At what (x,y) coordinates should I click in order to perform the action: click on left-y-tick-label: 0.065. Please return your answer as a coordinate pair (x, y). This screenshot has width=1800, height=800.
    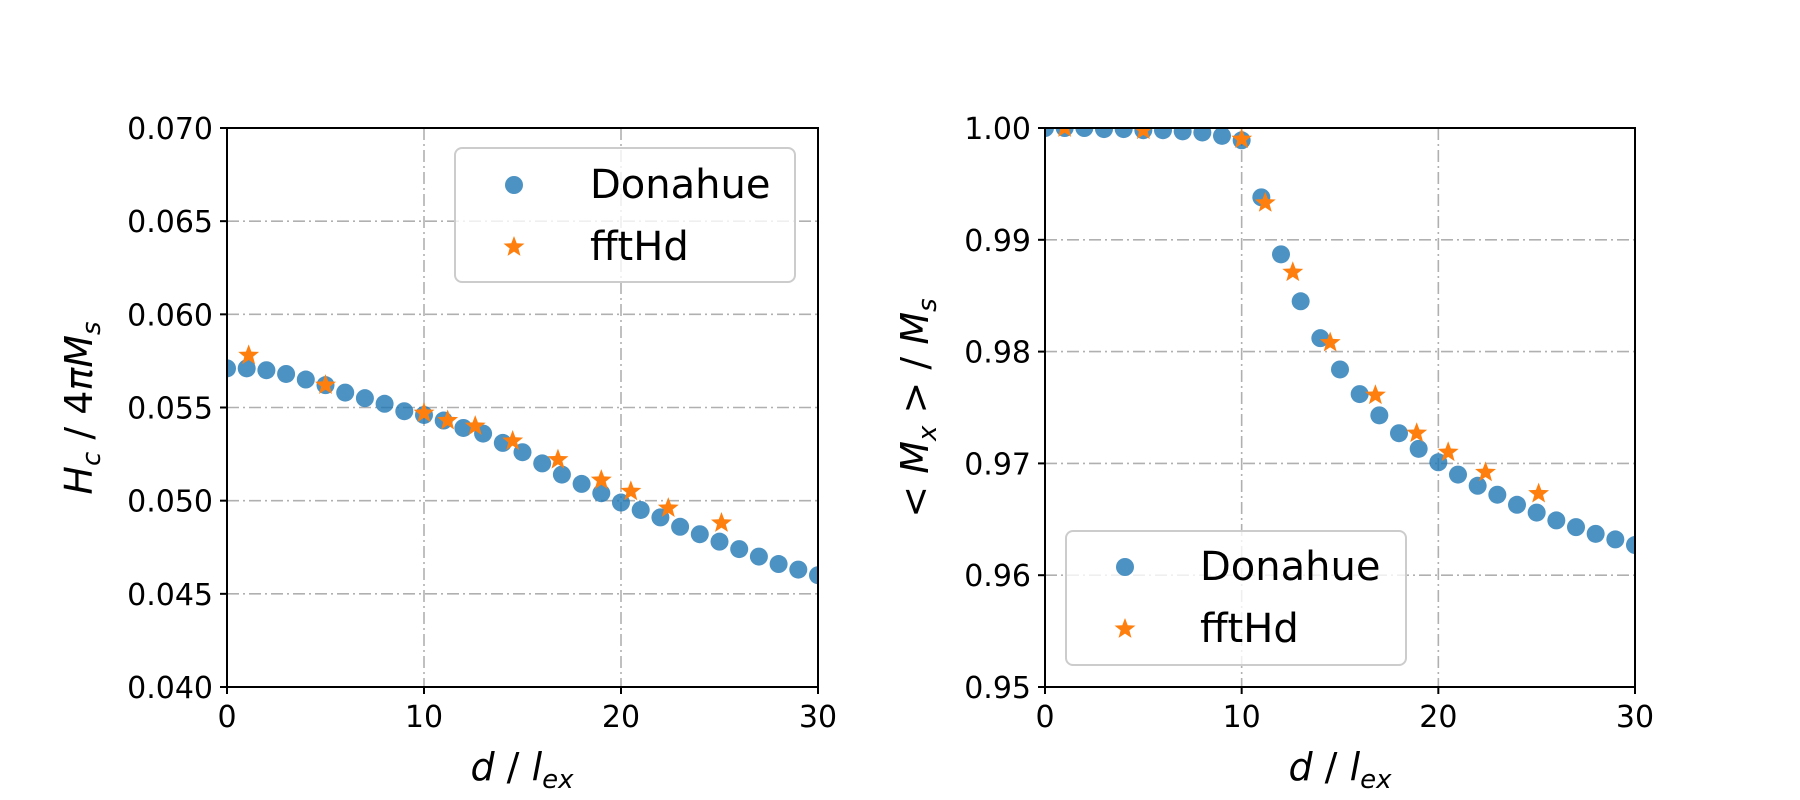
    Looking at the image, I should click on (170, 222).